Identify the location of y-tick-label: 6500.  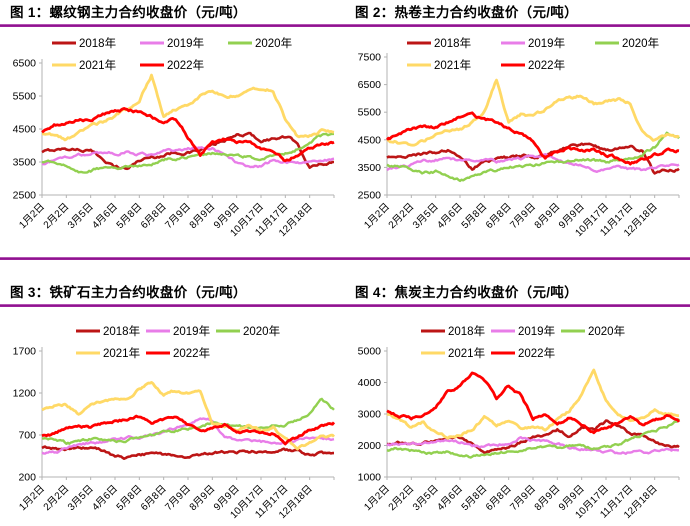
(370, 85).